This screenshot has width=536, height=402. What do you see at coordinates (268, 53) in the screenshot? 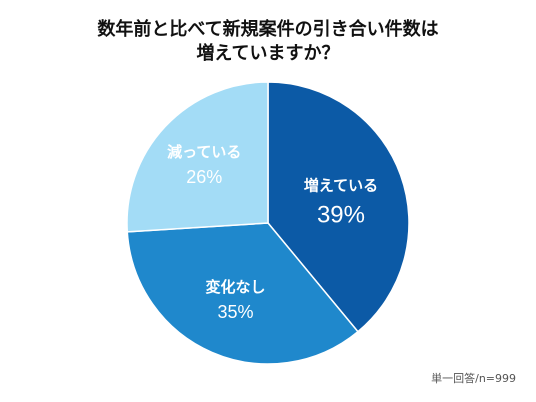
I see `chart-title-line2: 増えていますか？` at bounding box center [268, 53].